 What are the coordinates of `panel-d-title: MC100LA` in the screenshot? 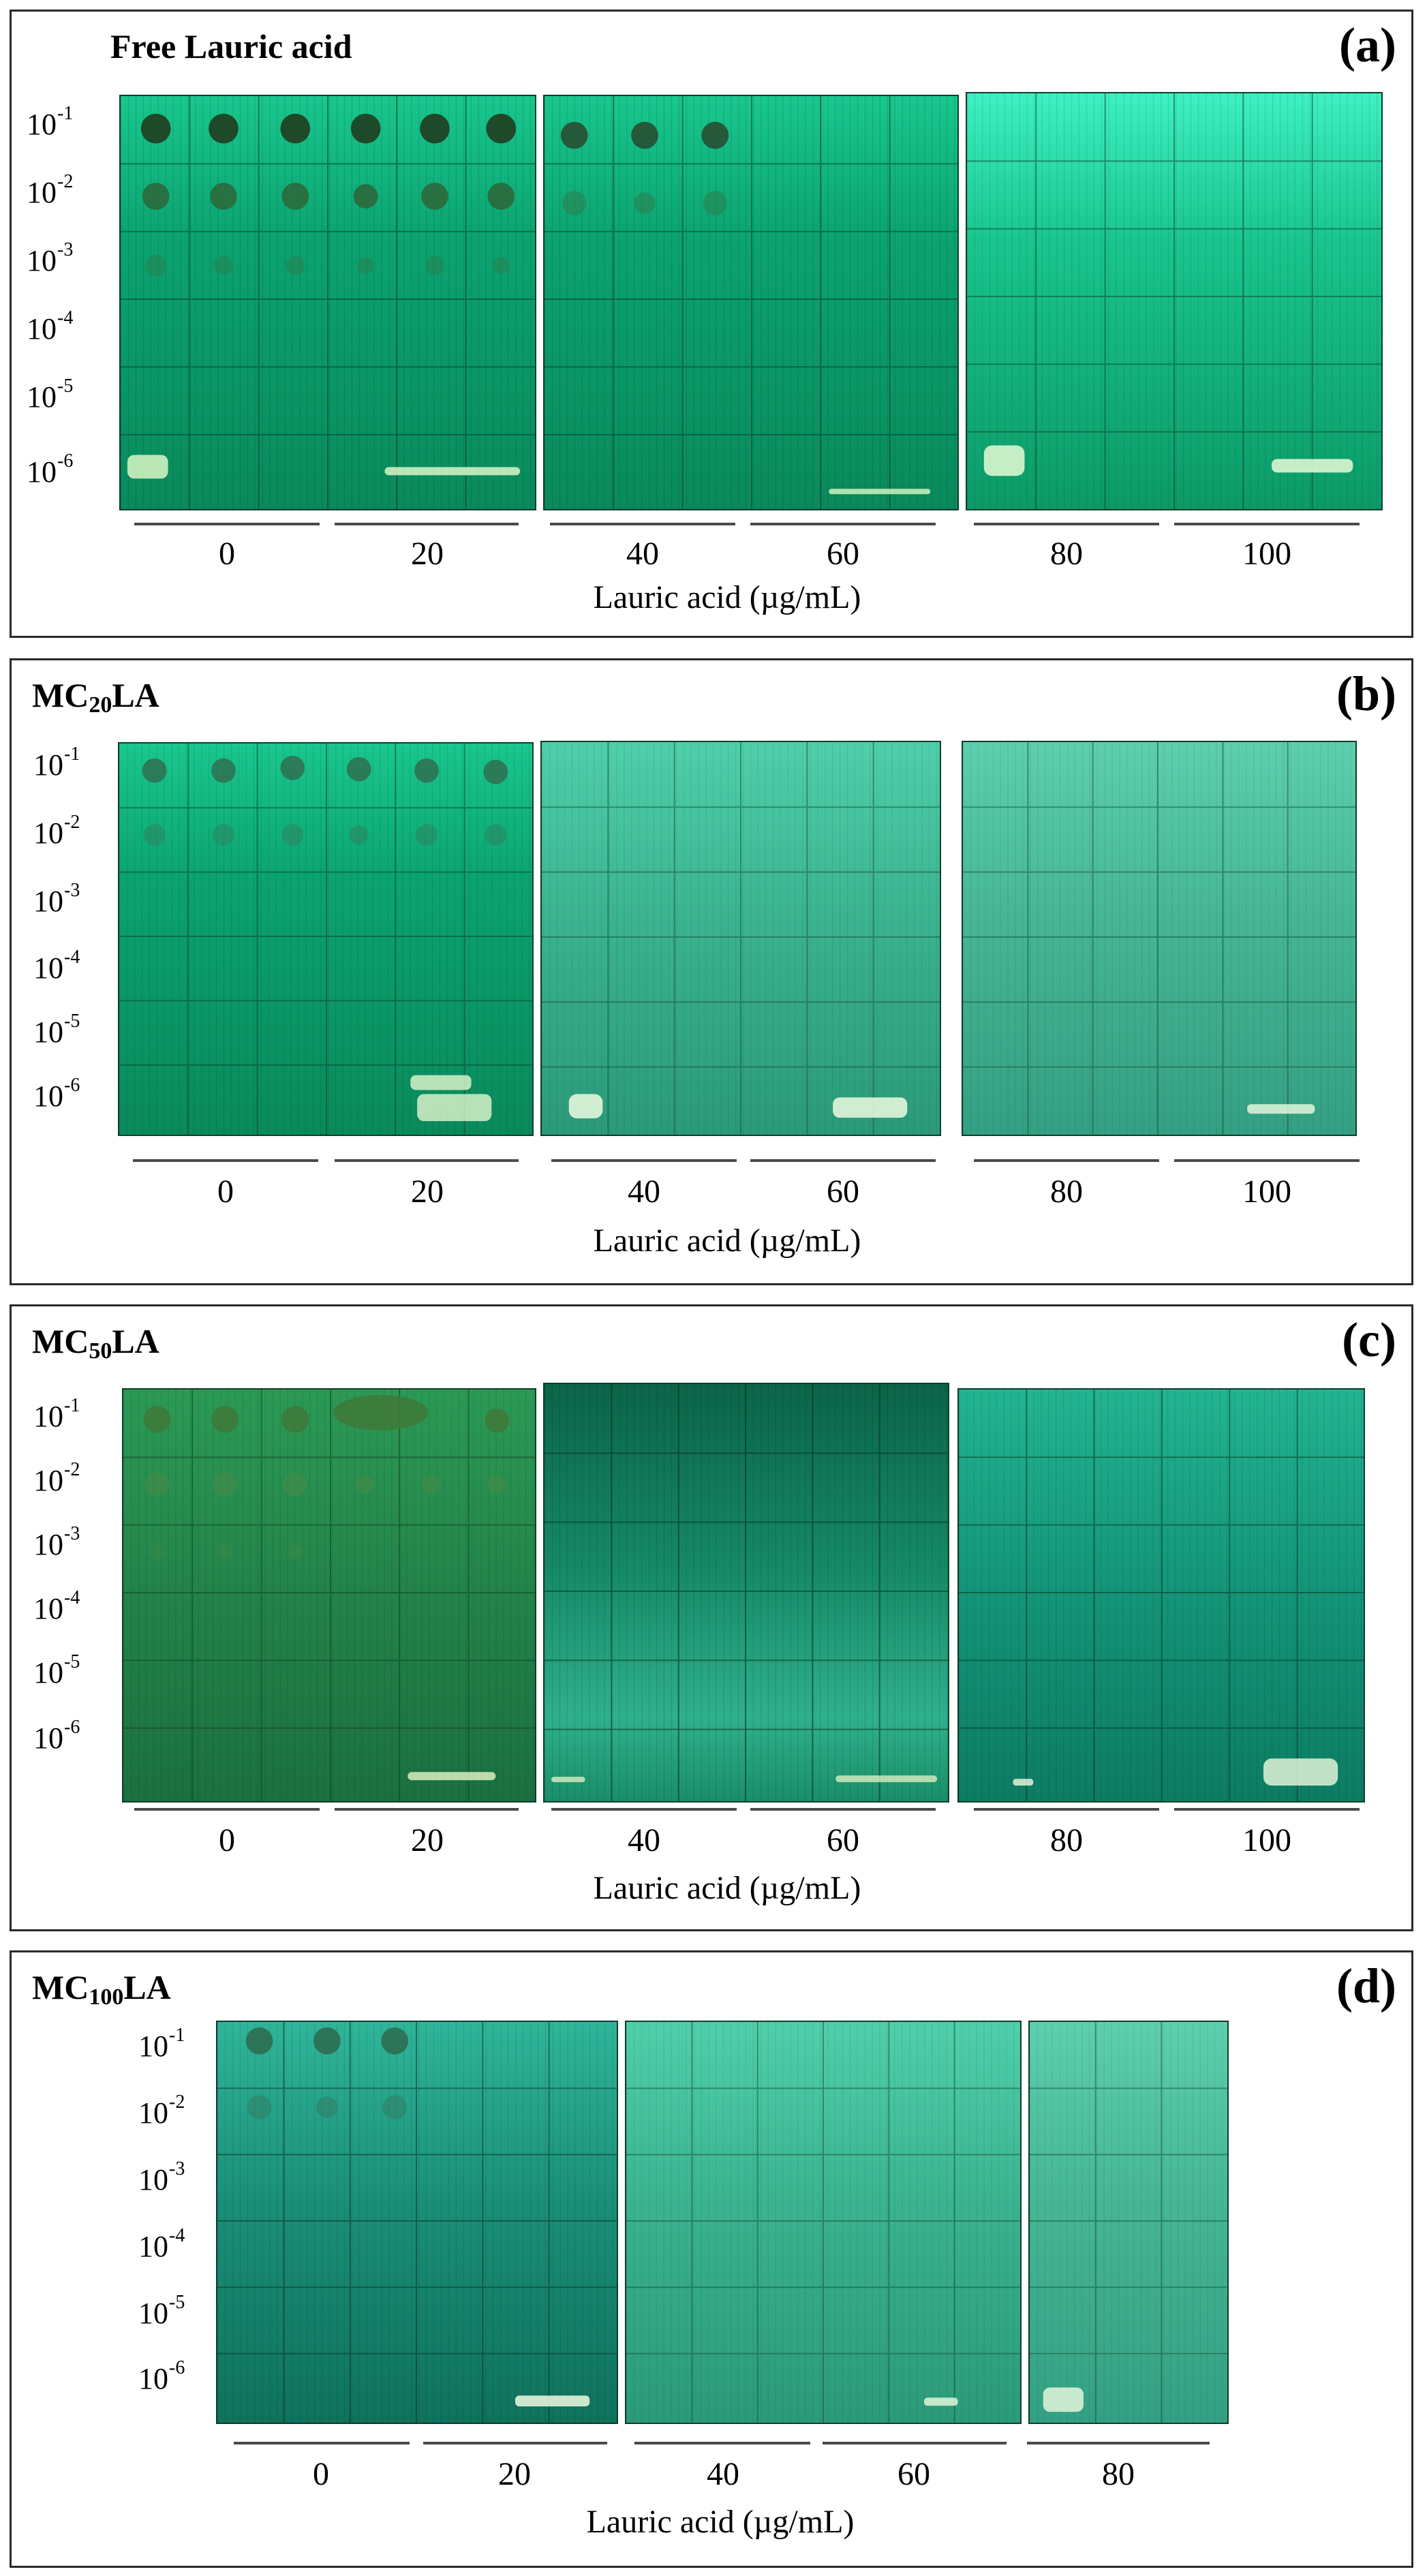 It's located at (101, 1989).